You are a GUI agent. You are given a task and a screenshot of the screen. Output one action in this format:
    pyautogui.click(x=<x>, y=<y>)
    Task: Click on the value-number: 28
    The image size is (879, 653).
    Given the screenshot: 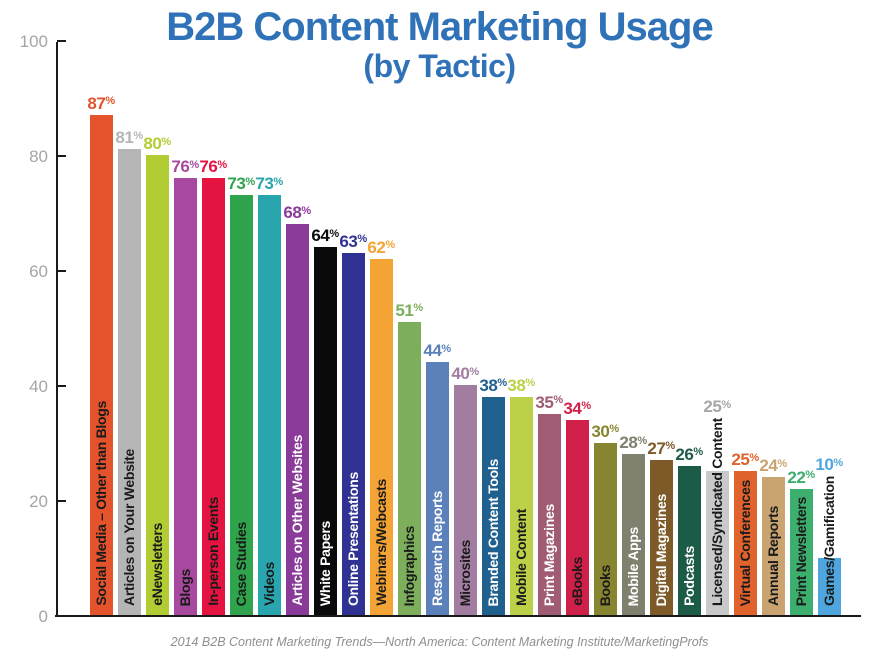 What is the action you would take?
    pyautogui.click(x=628, y=442)
    